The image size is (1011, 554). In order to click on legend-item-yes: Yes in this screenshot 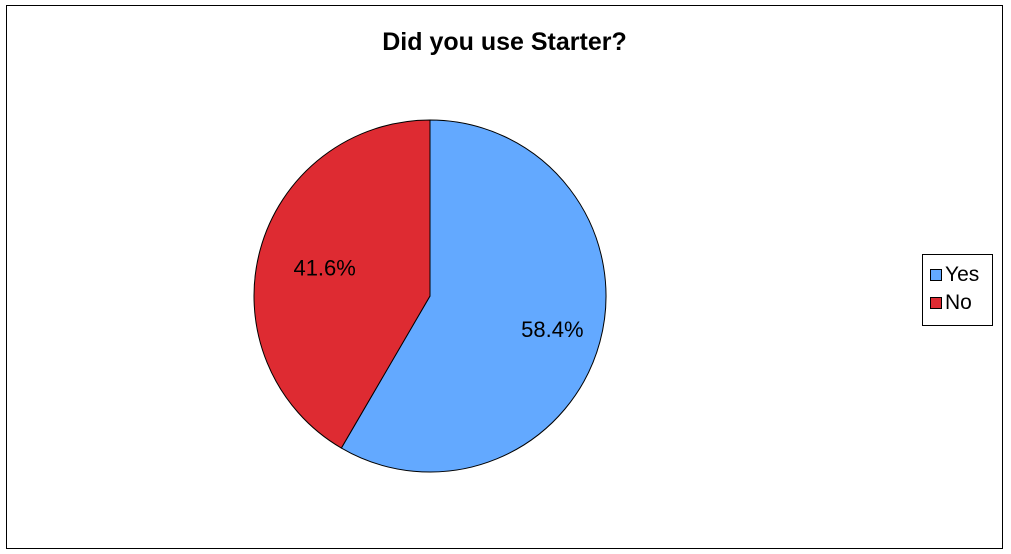, I will do `click(957, 275)`.